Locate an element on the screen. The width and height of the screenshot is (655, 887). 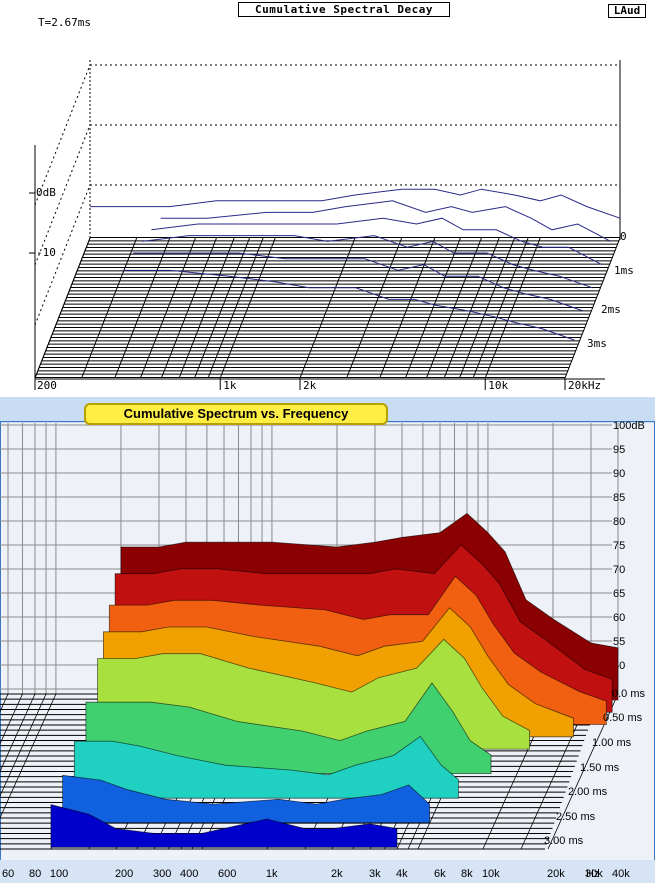
x-tick-label: 400 is located at coordinates (189, 874).